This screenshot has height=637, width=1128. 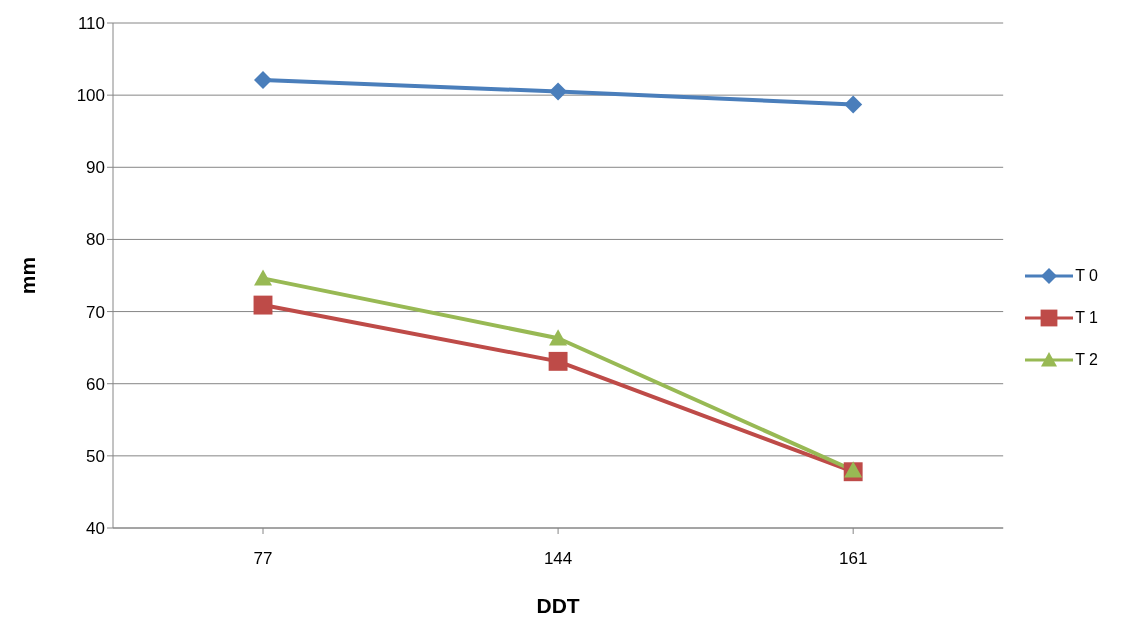 What do you see at coordinates (95, 384) in the screenshot?
I see `y-tick-label: 60` at bounding box center [95, 384].